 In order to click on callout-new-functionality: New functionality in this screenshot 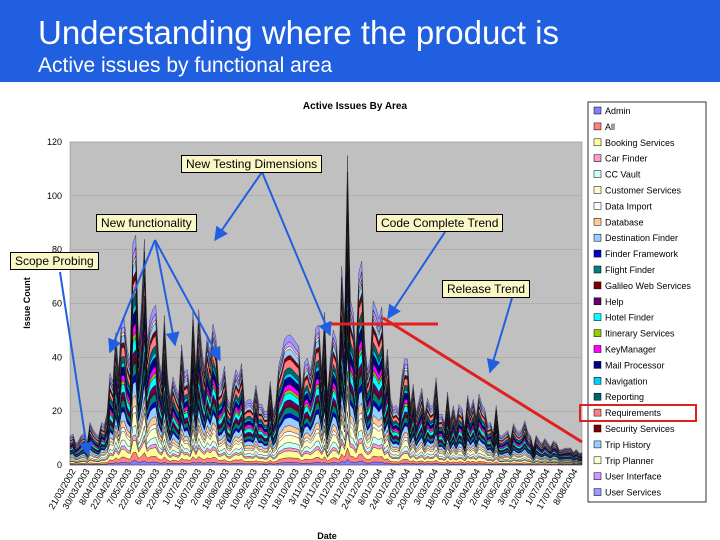, I will do `click(146, 223)`.